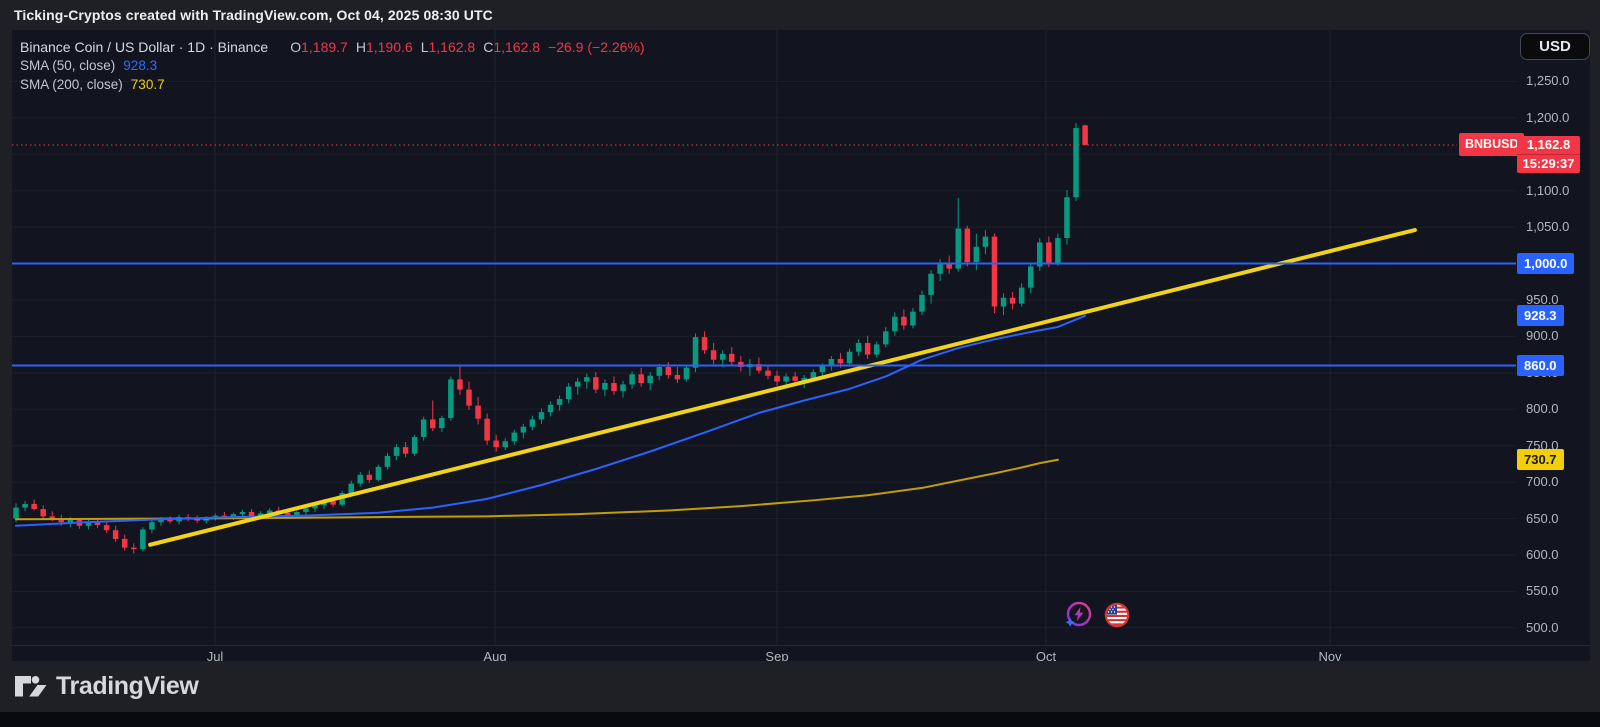 This screenshot has width=1600, height=727. What do you see at coordinates (1548, 117) in the screenshot?
I see `price-tick: 1,200.0` at bounding box center [1548, 117].